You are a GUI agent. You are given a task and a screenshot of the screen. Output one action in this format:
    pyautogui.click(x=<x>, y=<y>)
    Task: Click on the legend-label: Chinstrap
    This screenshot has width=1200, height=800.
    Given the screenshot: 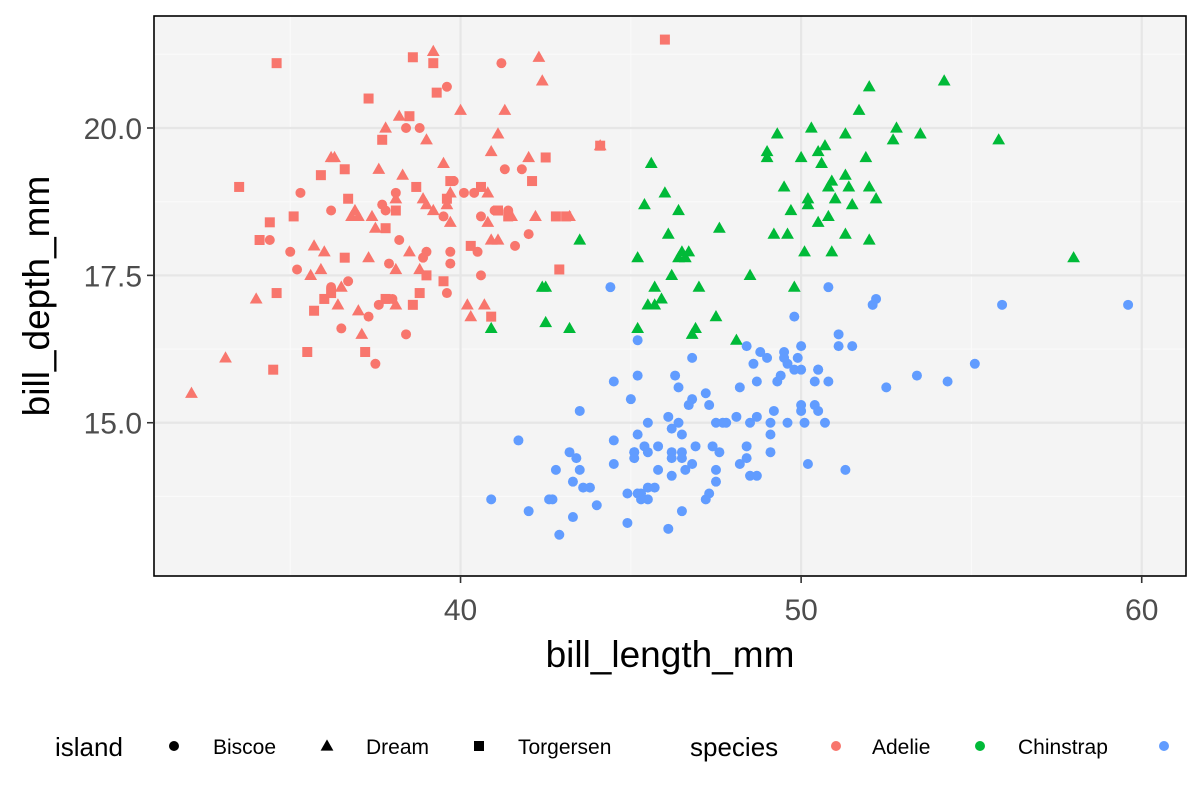 What is the action you would take?
    pyautogui.click(x=1063, y=747)
    